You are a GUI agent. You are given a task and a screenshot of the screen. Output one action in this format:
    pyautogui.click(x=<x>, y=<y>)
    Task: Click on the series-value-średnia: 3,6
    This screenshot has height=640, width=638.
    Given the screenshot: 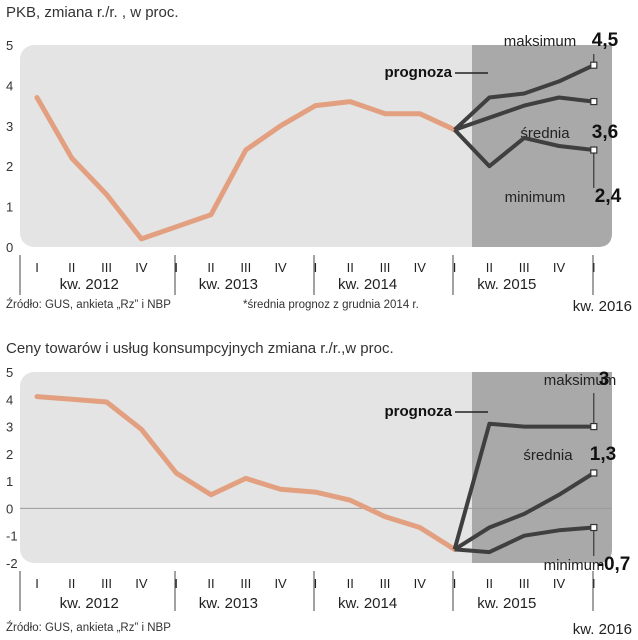 What is the action you would take?
    pyautogui.click(x=605, y=132)
    